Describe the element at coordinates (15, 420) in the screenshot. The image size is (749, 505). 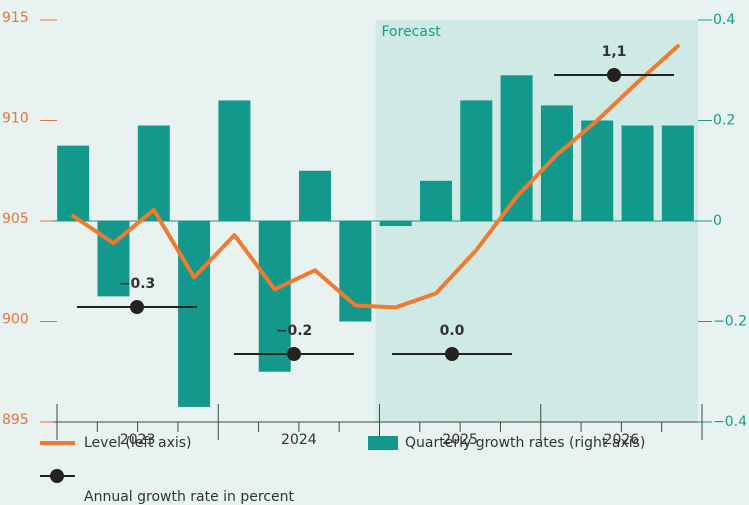
I see `y-tick-label: 895` at that location.